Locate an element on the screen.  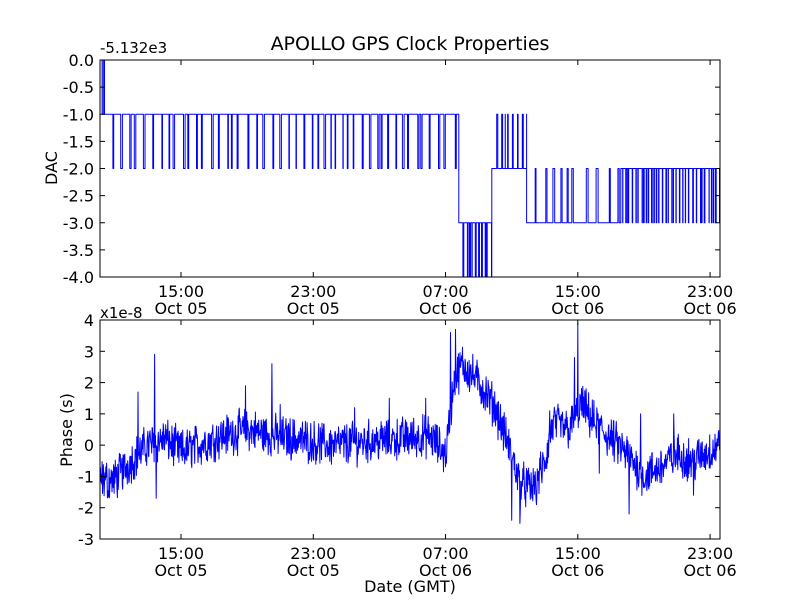
dac-ytick-label: -2.0 is located at coordinates (78, 169).